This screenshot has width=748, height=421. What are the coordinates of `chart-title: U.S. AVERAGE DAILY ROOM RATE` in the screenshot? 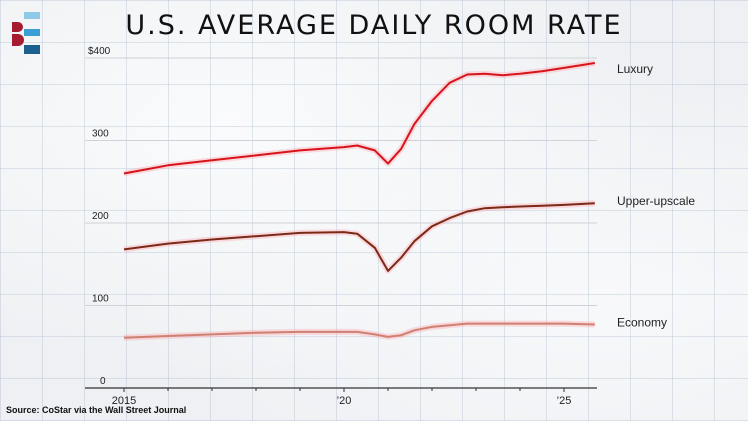 It's located at (374, 25).